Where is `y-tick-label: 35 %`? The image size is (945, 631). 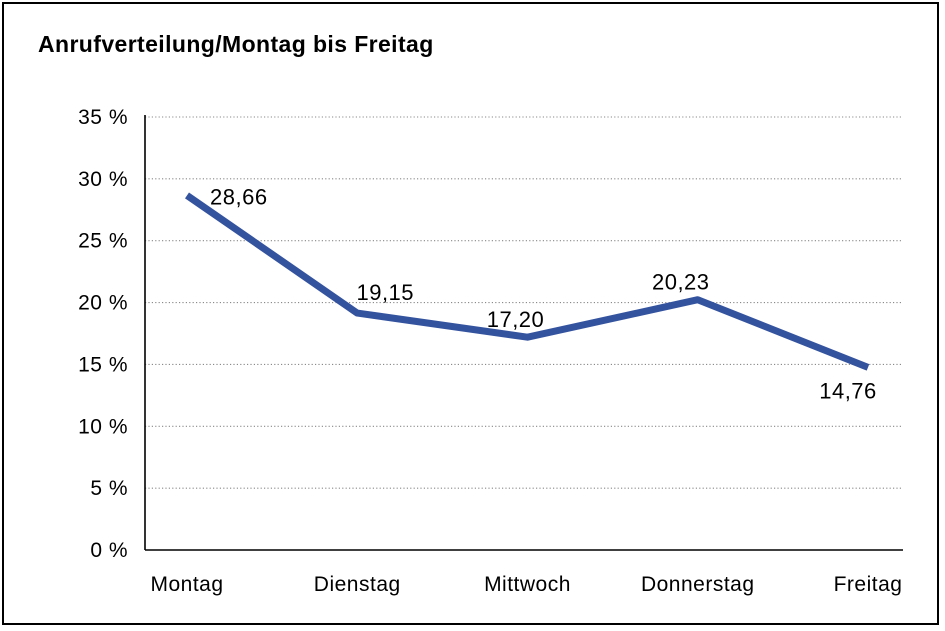
y-tick-label: 35 % is located at coordinates (103, 117).